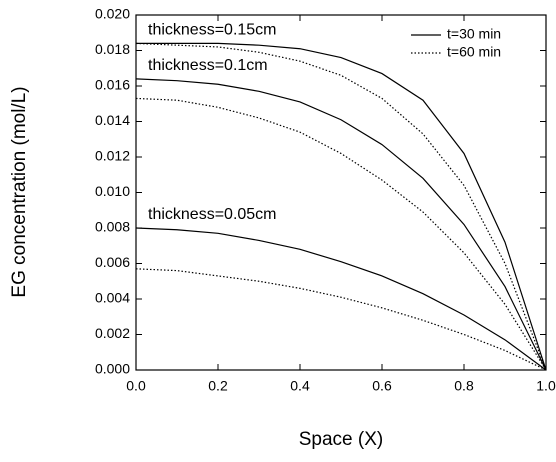 This screenshot has width=556, height=462. What do you see at coordinates (300, 386) in the screenshot?
I see `x-tick-label: 0.4` at bounding box center [300, 386].